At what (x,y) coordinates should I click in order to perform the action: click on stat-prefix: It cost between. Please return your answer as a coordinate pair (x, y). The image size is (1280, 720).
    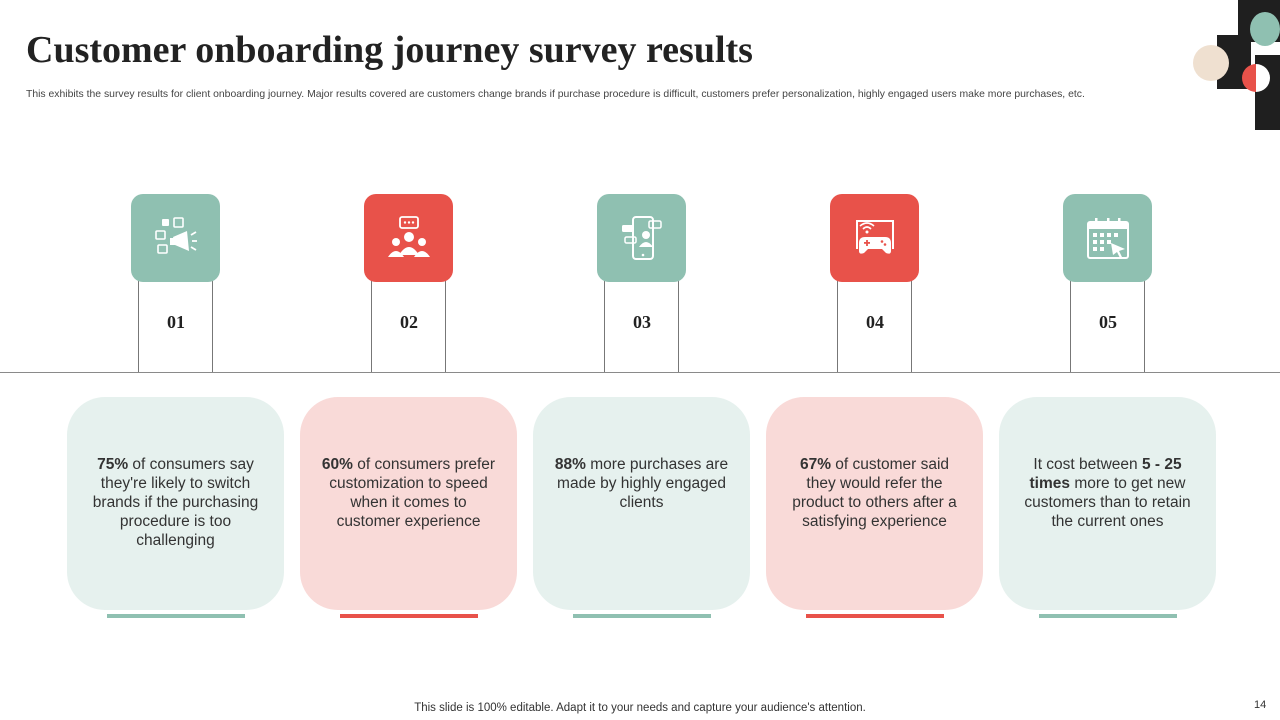
    Looking at the image, I should click on (1087, 464).